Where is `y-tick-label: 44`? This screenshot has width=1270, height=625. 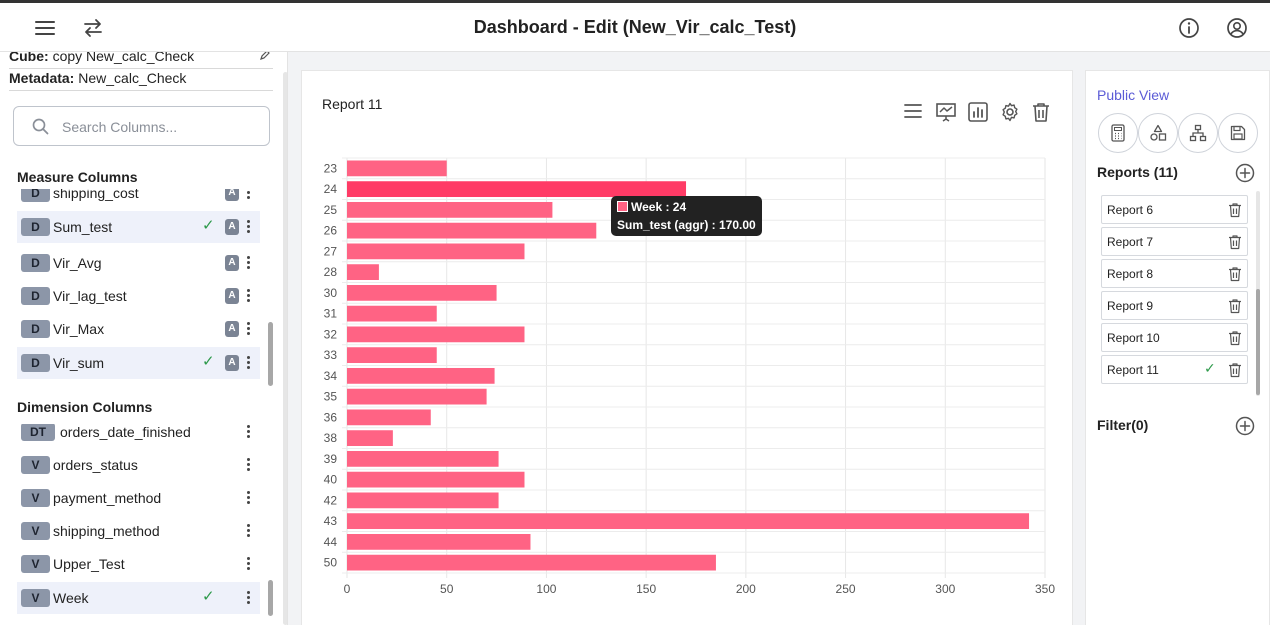 y-tick-label: 44 is located at coordinates (331, 542).